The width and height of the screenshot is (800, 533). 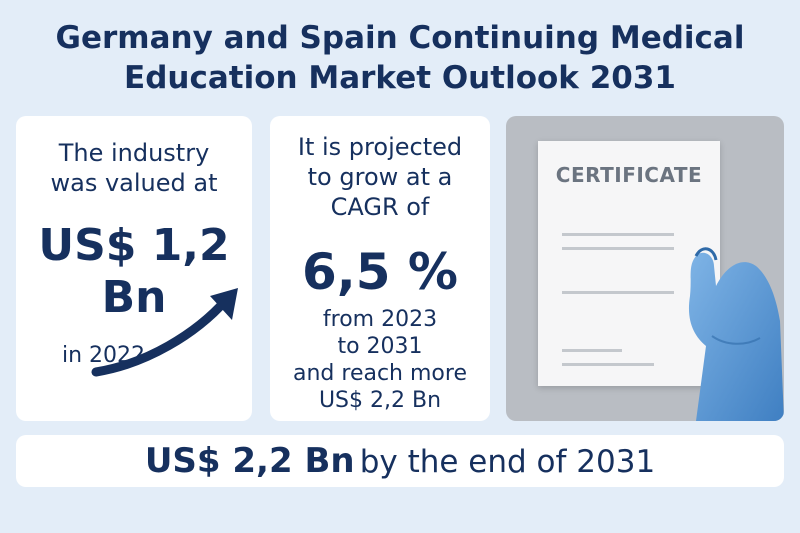 I want to click on banner-text: US$ 2,2 Bn by the end of 2031, so click(x=400, y=464).